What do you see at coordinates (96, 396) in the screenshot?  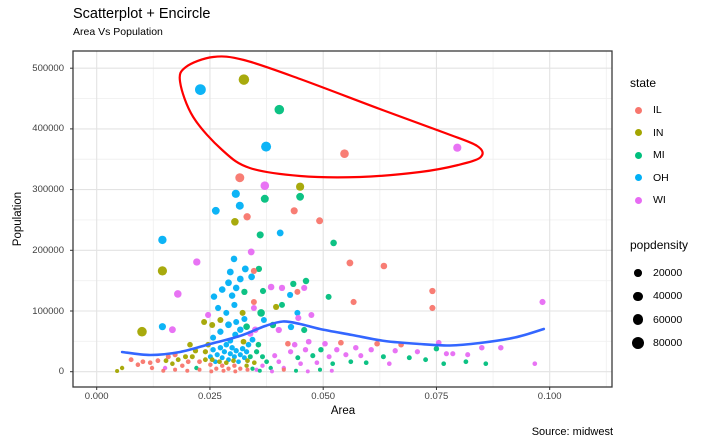 I see `x-tick-label: 0.000` at bounding box center [96, 396].